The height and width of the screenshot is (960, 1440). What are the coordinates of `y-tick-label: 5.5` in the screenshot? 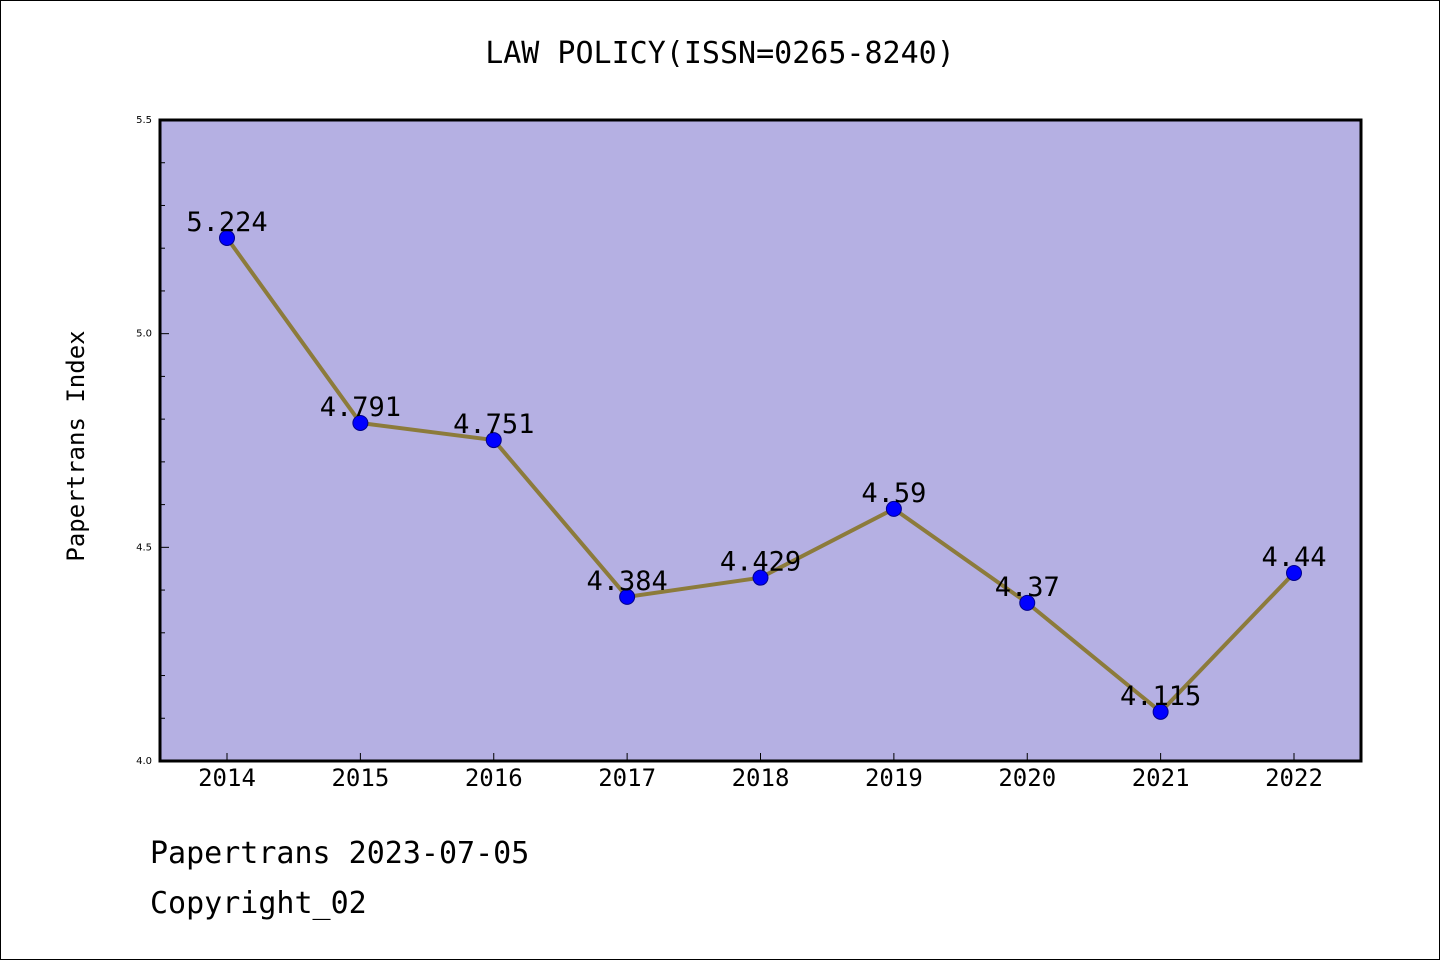 It's located at (144, 120).